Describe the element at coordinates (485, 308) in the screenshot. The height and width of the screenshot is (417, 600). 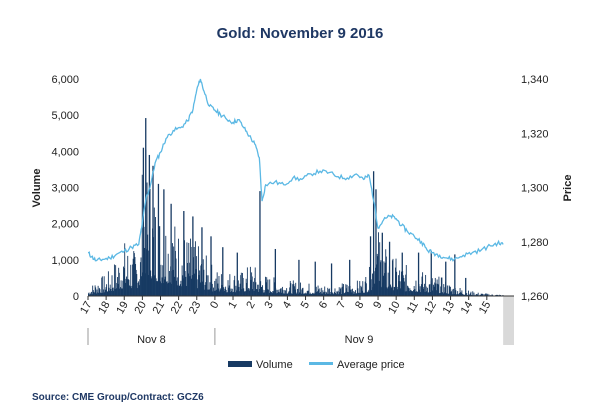
I see `x-tick-label: 15` at that location.